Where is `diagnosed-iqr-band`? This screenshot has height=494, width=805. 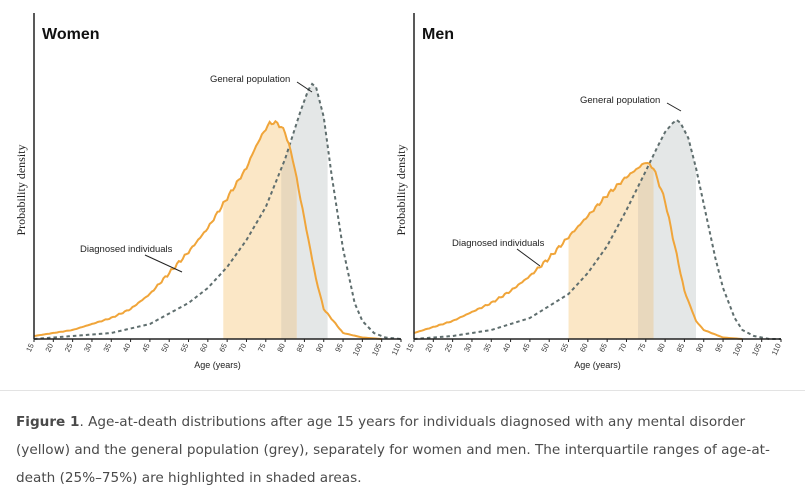 diagnosed-iqr-band is located at coordinates (611, 250).